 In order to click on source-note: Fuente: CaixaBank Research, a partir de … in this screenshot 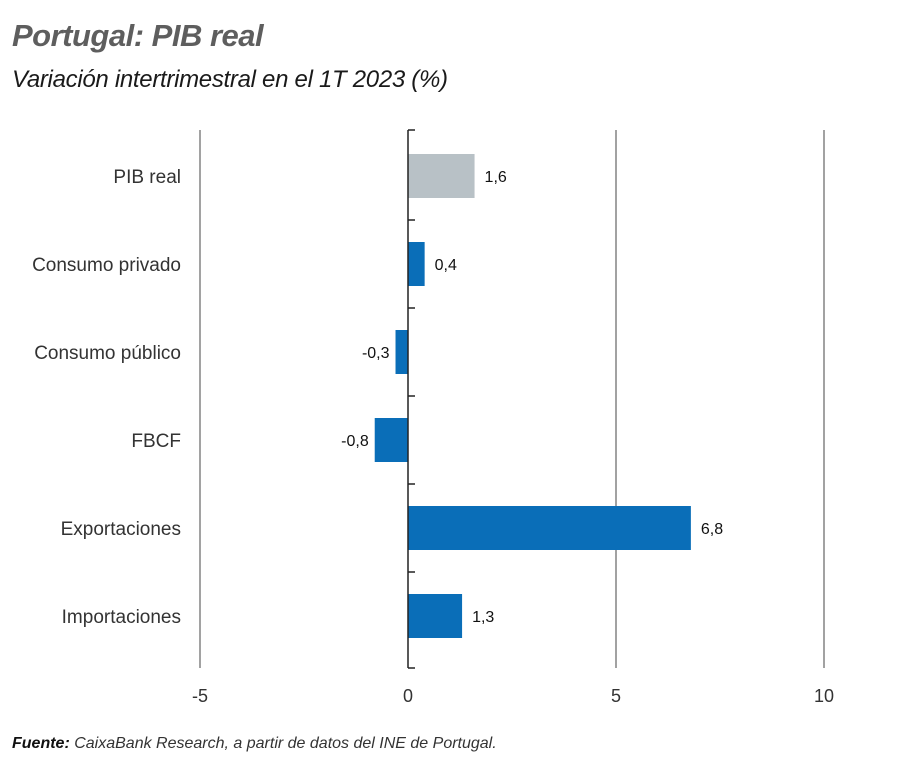, I will do `click(254, 744)`.